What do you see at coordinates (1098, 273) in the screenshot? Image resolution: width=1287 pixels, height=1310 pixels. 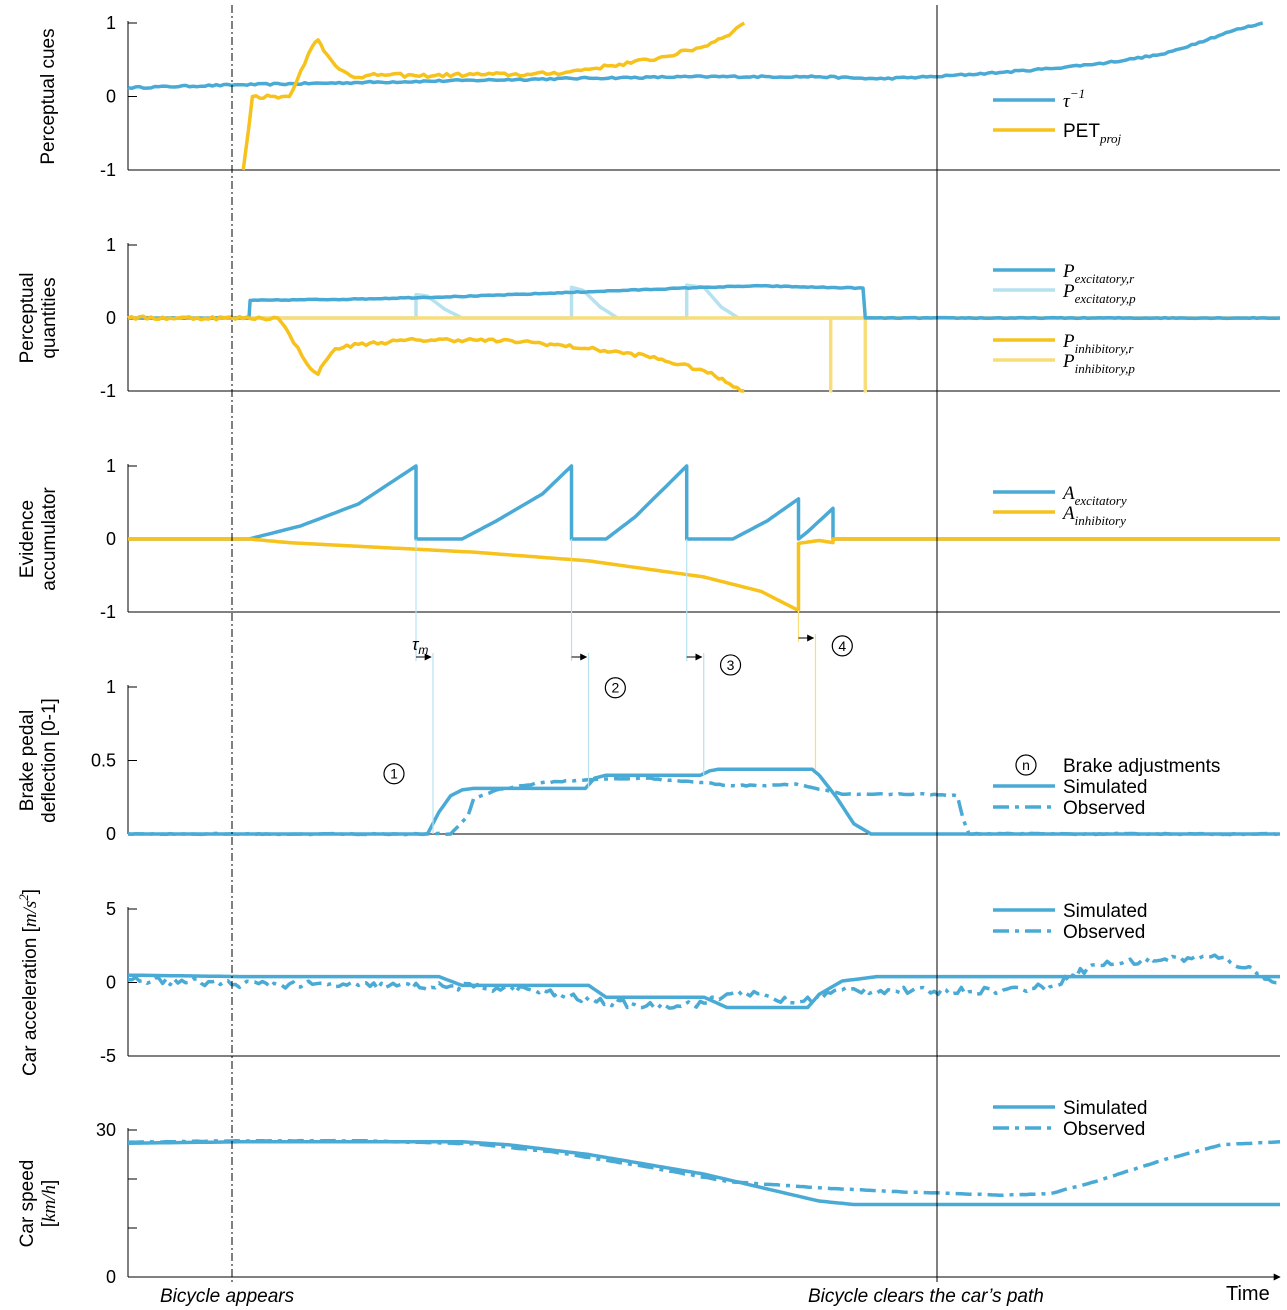 I see `legend-label: Pexcitatory,r` at bounding box center [1098, 273].